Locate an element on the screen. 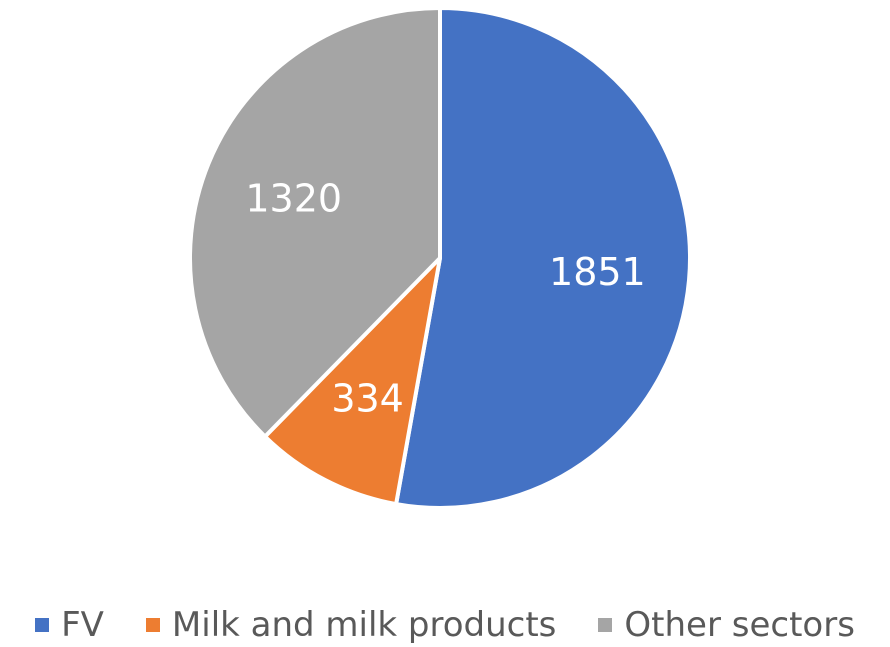  legend-label-fv: FV is located at coordinates (82, 625).